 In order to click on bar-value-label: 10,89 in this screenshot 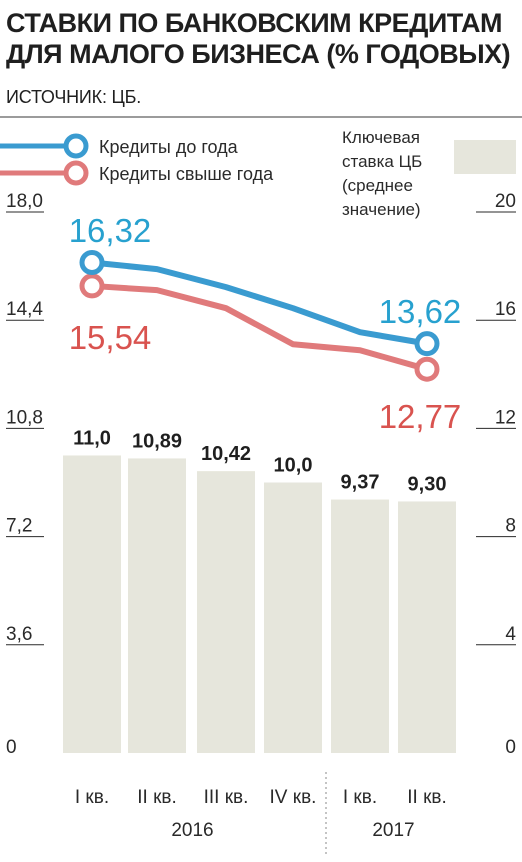, I will do `click(157, 441)`.